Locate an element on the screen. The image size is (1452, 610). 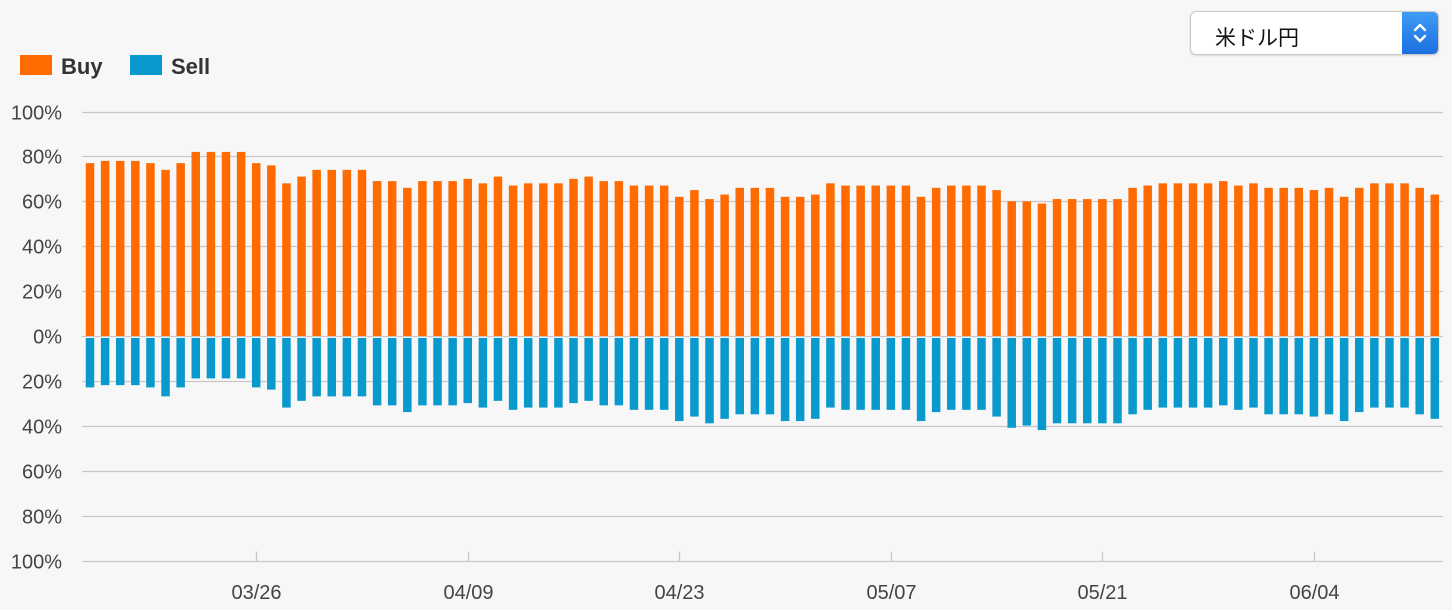
x-axis: 03/26 04/09 04/23 05/07 05/21 06/04 is located at coordinates (785, 577).